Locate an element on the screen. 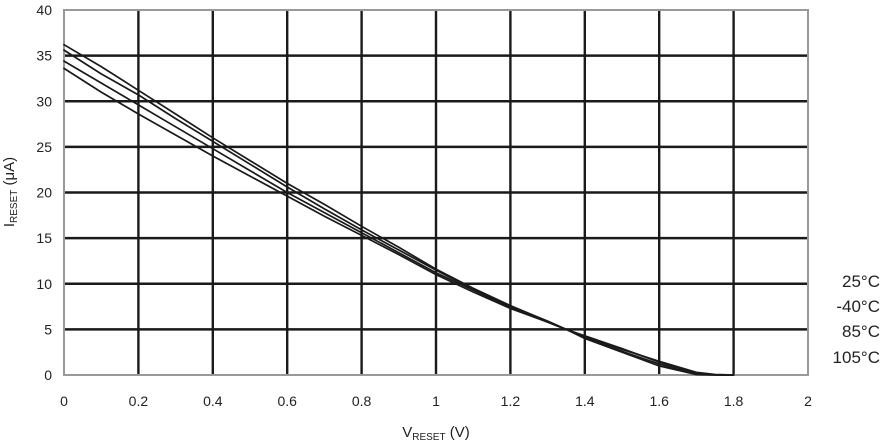 Image resolution: width=884 pixels, height=444 pixels. y-tick-label: 0 is located at coordinates (48, 375).